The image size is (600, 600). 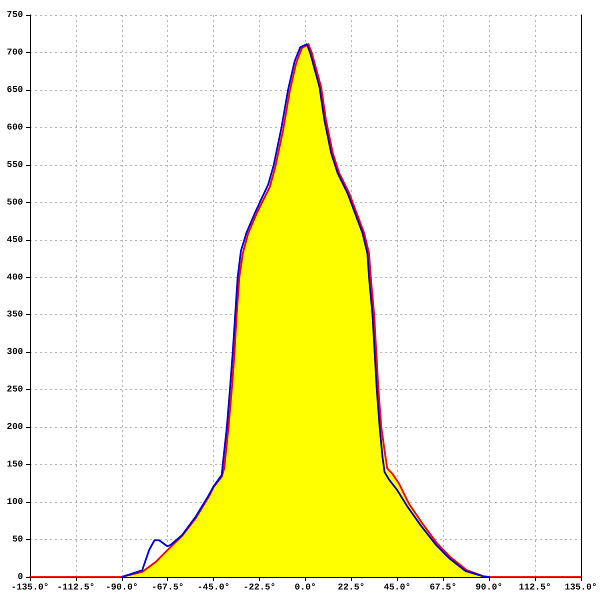 What do you see at coordinates (167, 587) in the screenshot?
I see `x-tick-label: -67.5°` at bounding box center [167, 587].